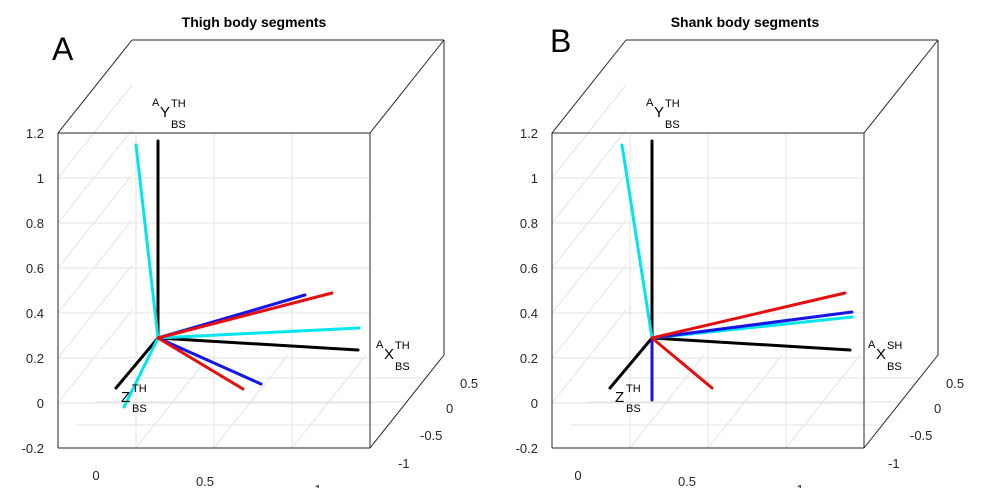 The height and width of the screenshot is (488, 981). Describe the element at coordinates (560, 41) in the screenshot. I see `panel-letter: B` at that location.